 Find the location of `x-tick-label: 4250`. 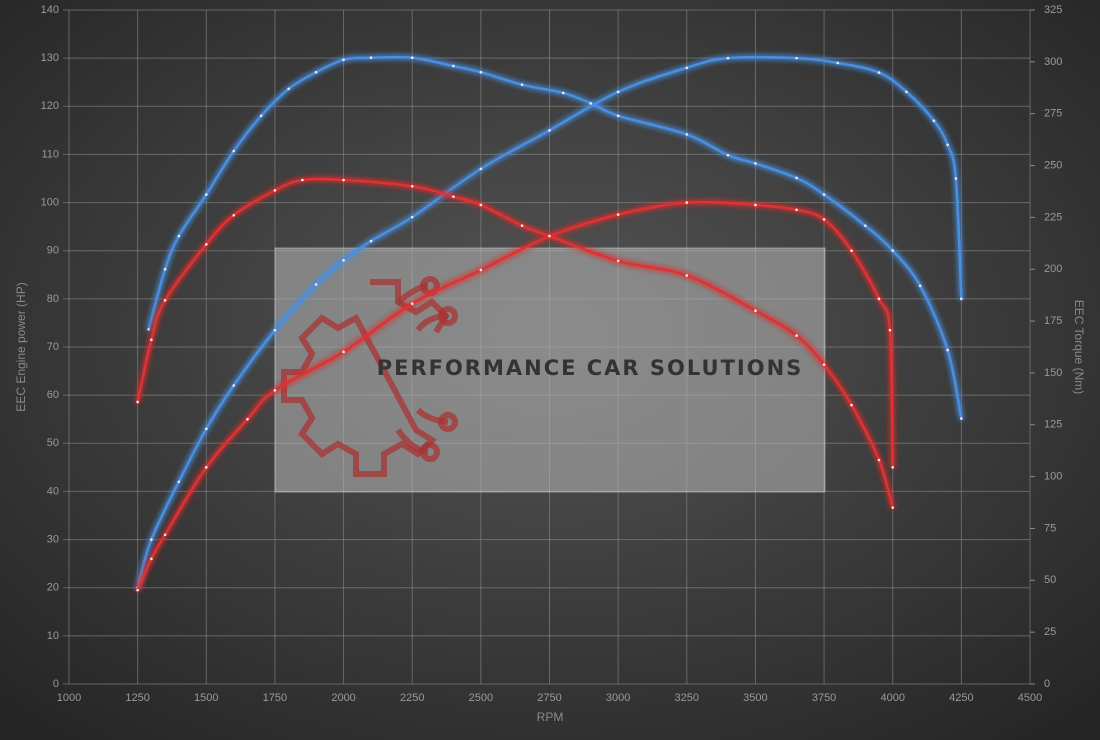

x-tick-label: 4250 is located at coordinates (961, 698).